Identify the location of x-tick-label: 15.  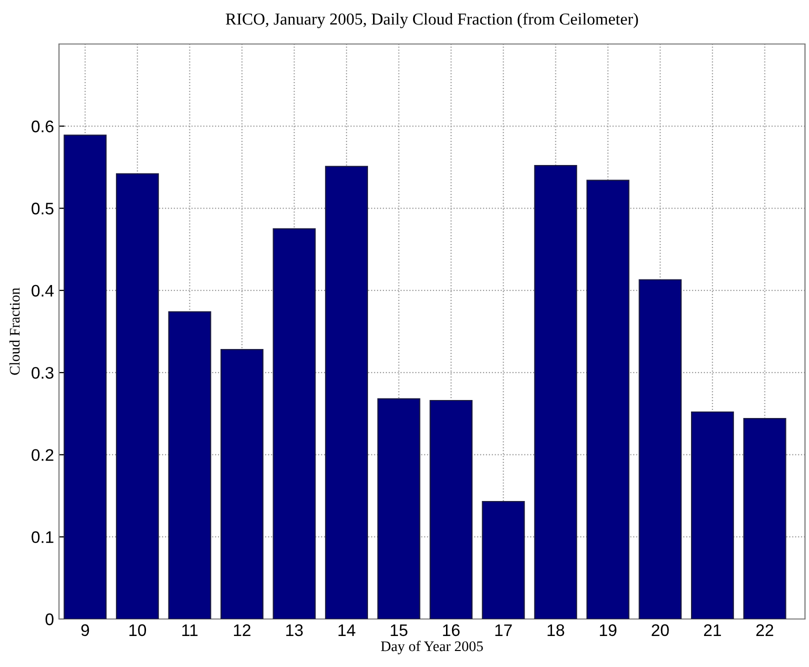
(399, 630).